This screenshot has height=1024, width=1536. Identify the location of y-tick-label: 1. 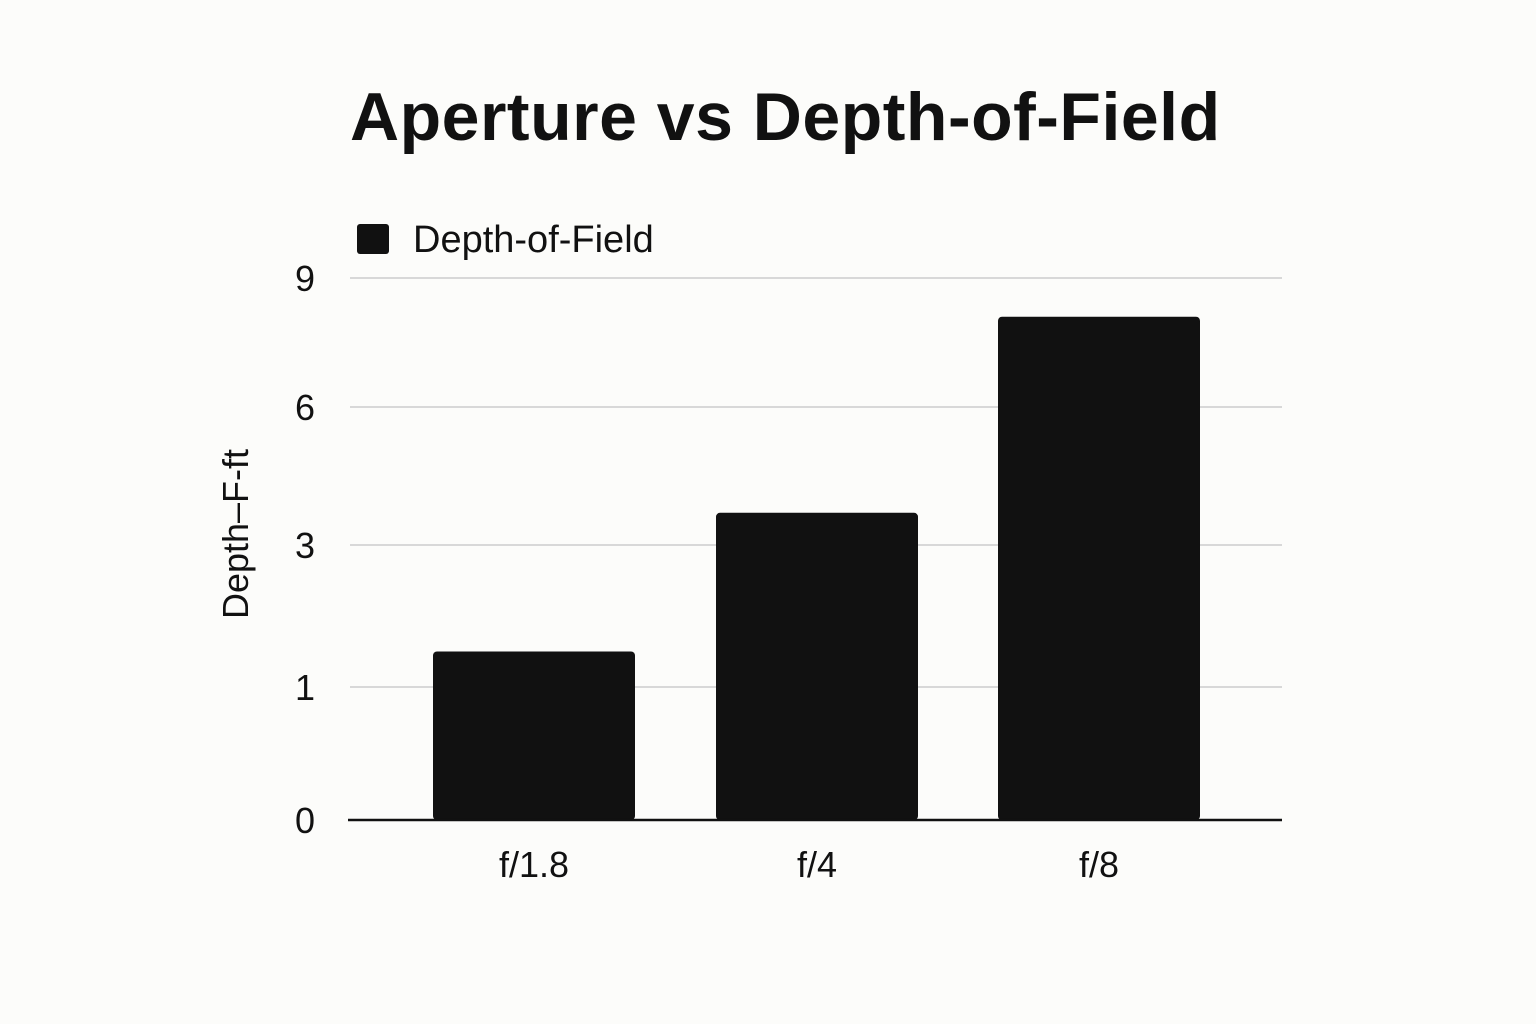
(305, 687).